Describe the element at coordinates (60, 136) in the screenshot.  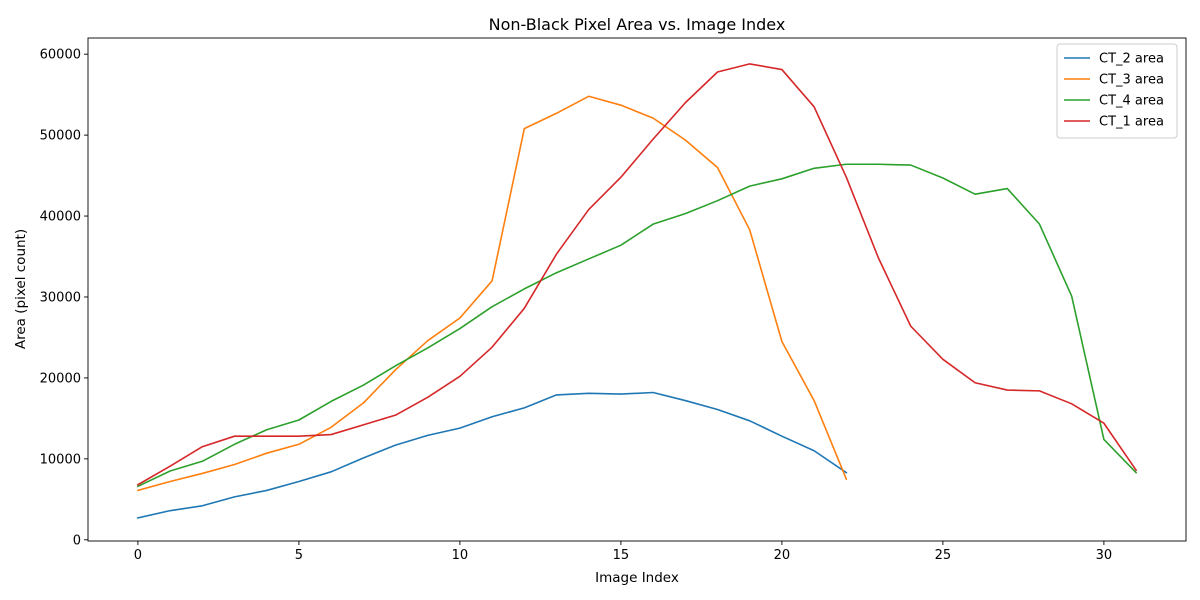
I see `y-tick-label: 50000` at that location.